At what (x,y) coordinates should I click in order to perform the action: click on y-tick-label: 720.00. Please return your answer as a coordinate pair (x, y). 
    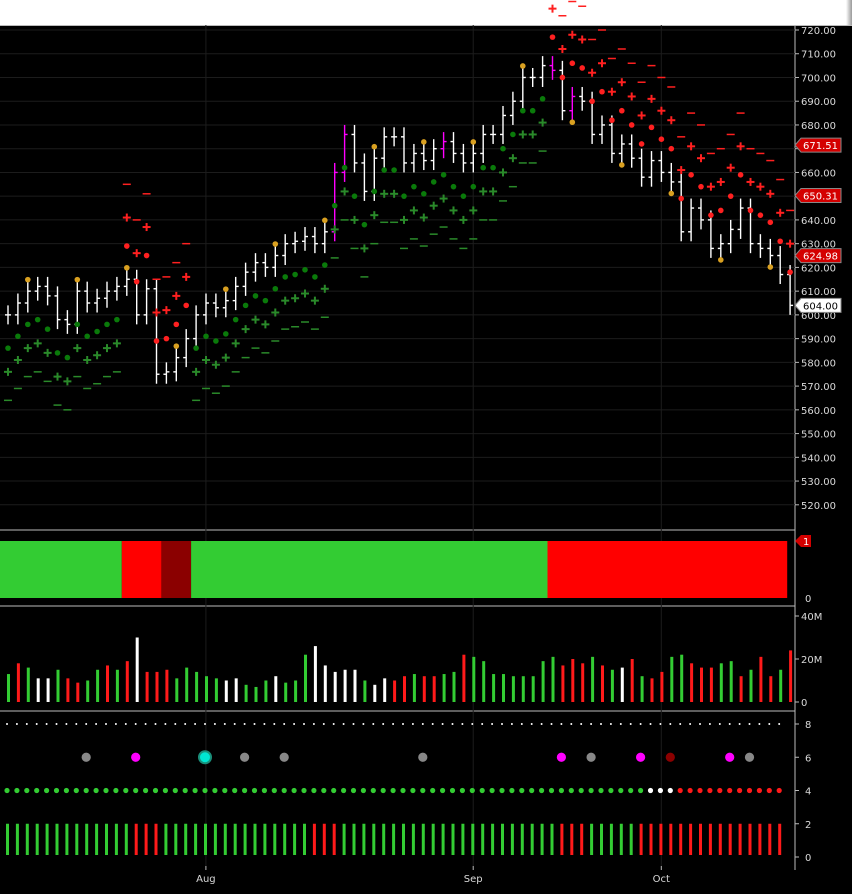
    Looking at the image, I should click on (818, 31).